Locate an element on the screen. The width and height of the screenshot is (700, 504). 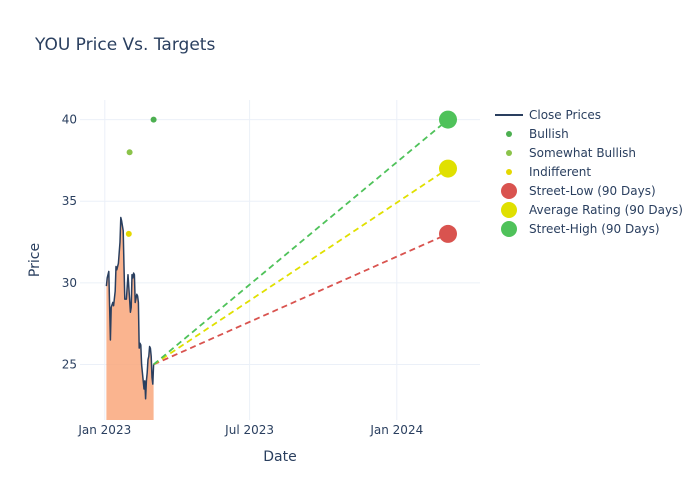
legend-label: Close Prices is located at coordinates (565, 115).